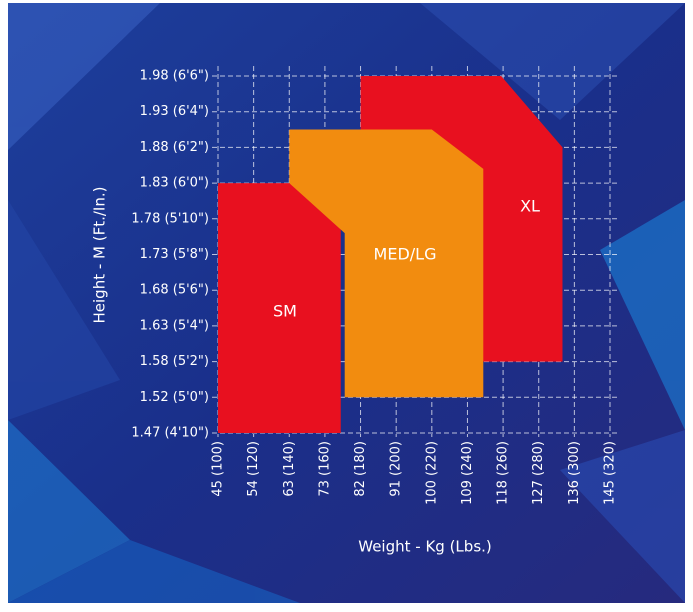 The height and width of the screenshot is (612, 693). Describe the element at coordinates (218, 469) in the screenshot. I see `x-tick-label: 45 (100)` at that location.